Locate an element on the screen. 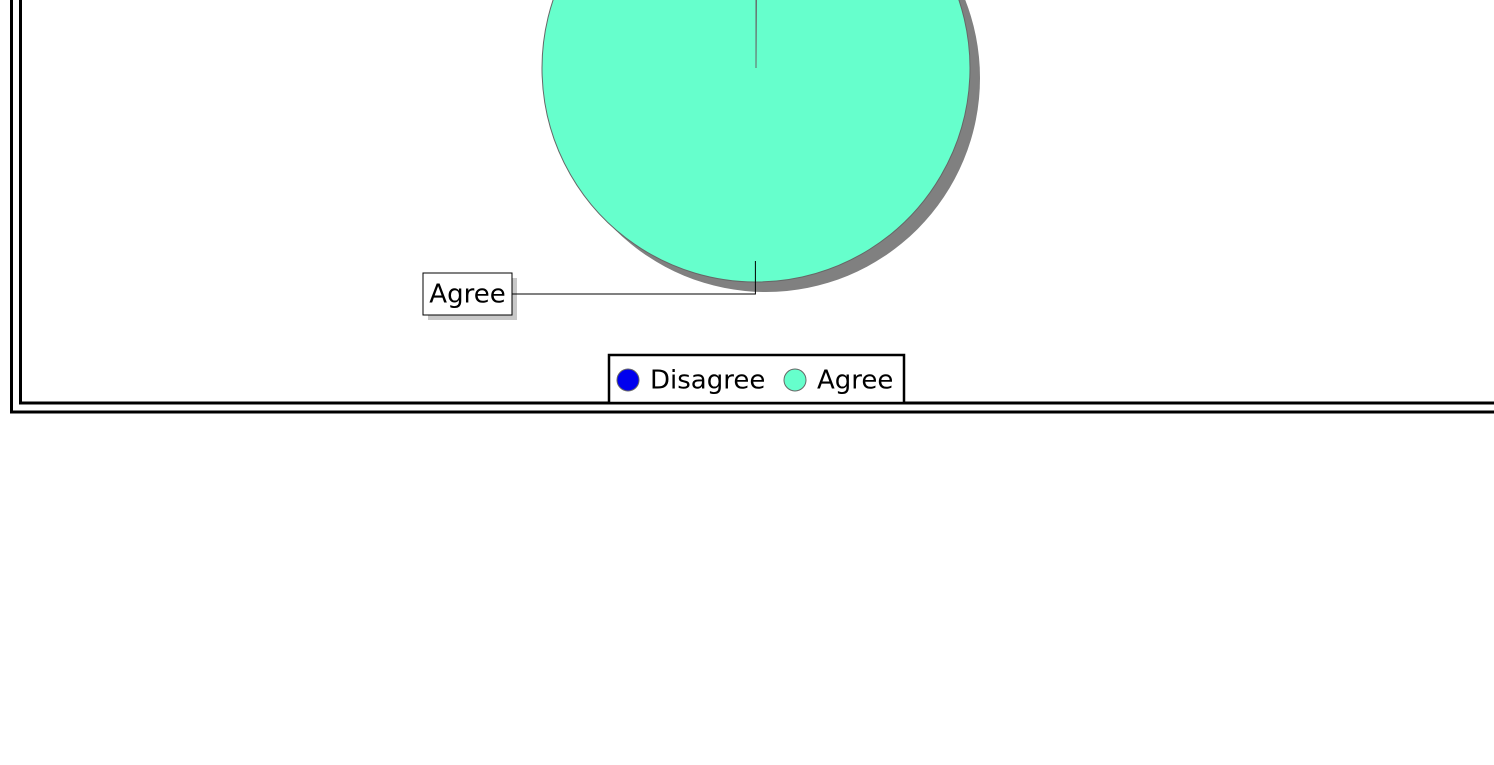 This screenshot has height=765, width=1494. leader-line is located at coordinates (634, 277).